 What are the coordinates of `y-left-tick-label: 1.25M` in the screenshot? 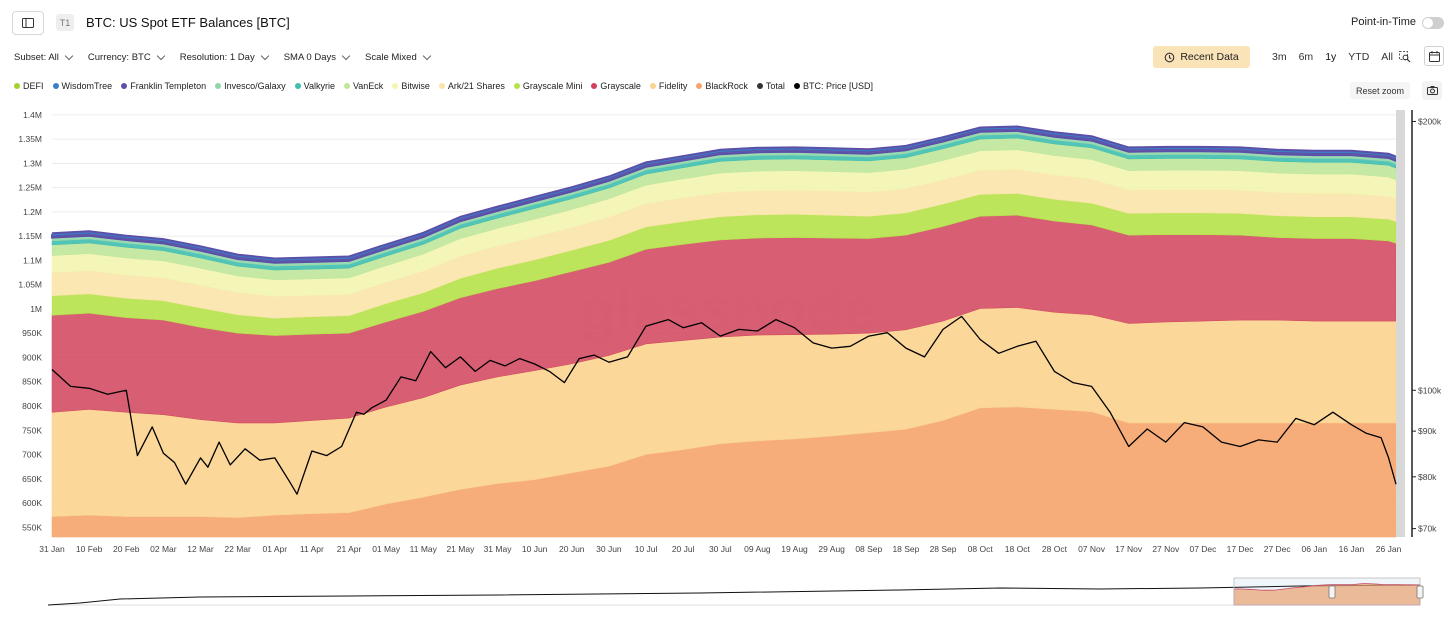 It's located at (30, 188).